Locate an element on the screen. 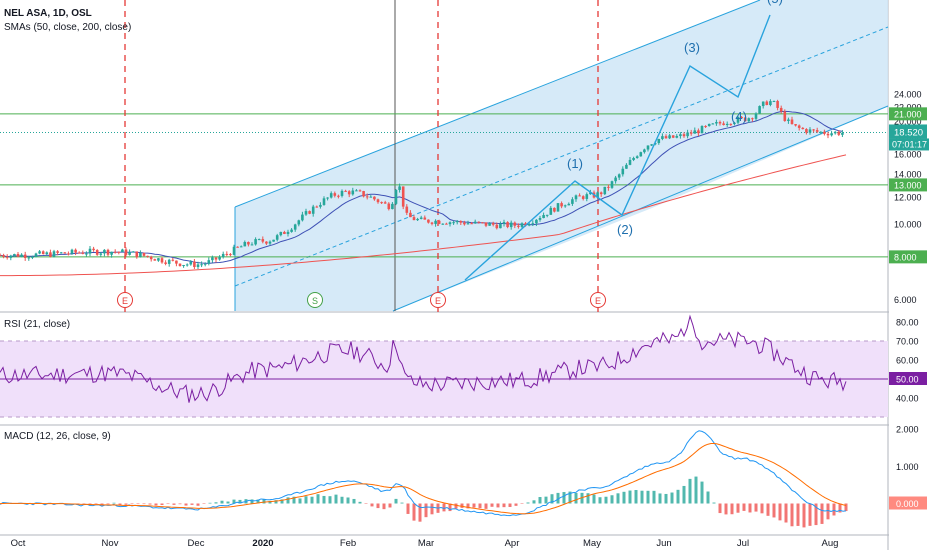 Image resolution: width=932 pixels, height=555 pixels. time-tick-label: 2020 is located at coordinates (262, 543).